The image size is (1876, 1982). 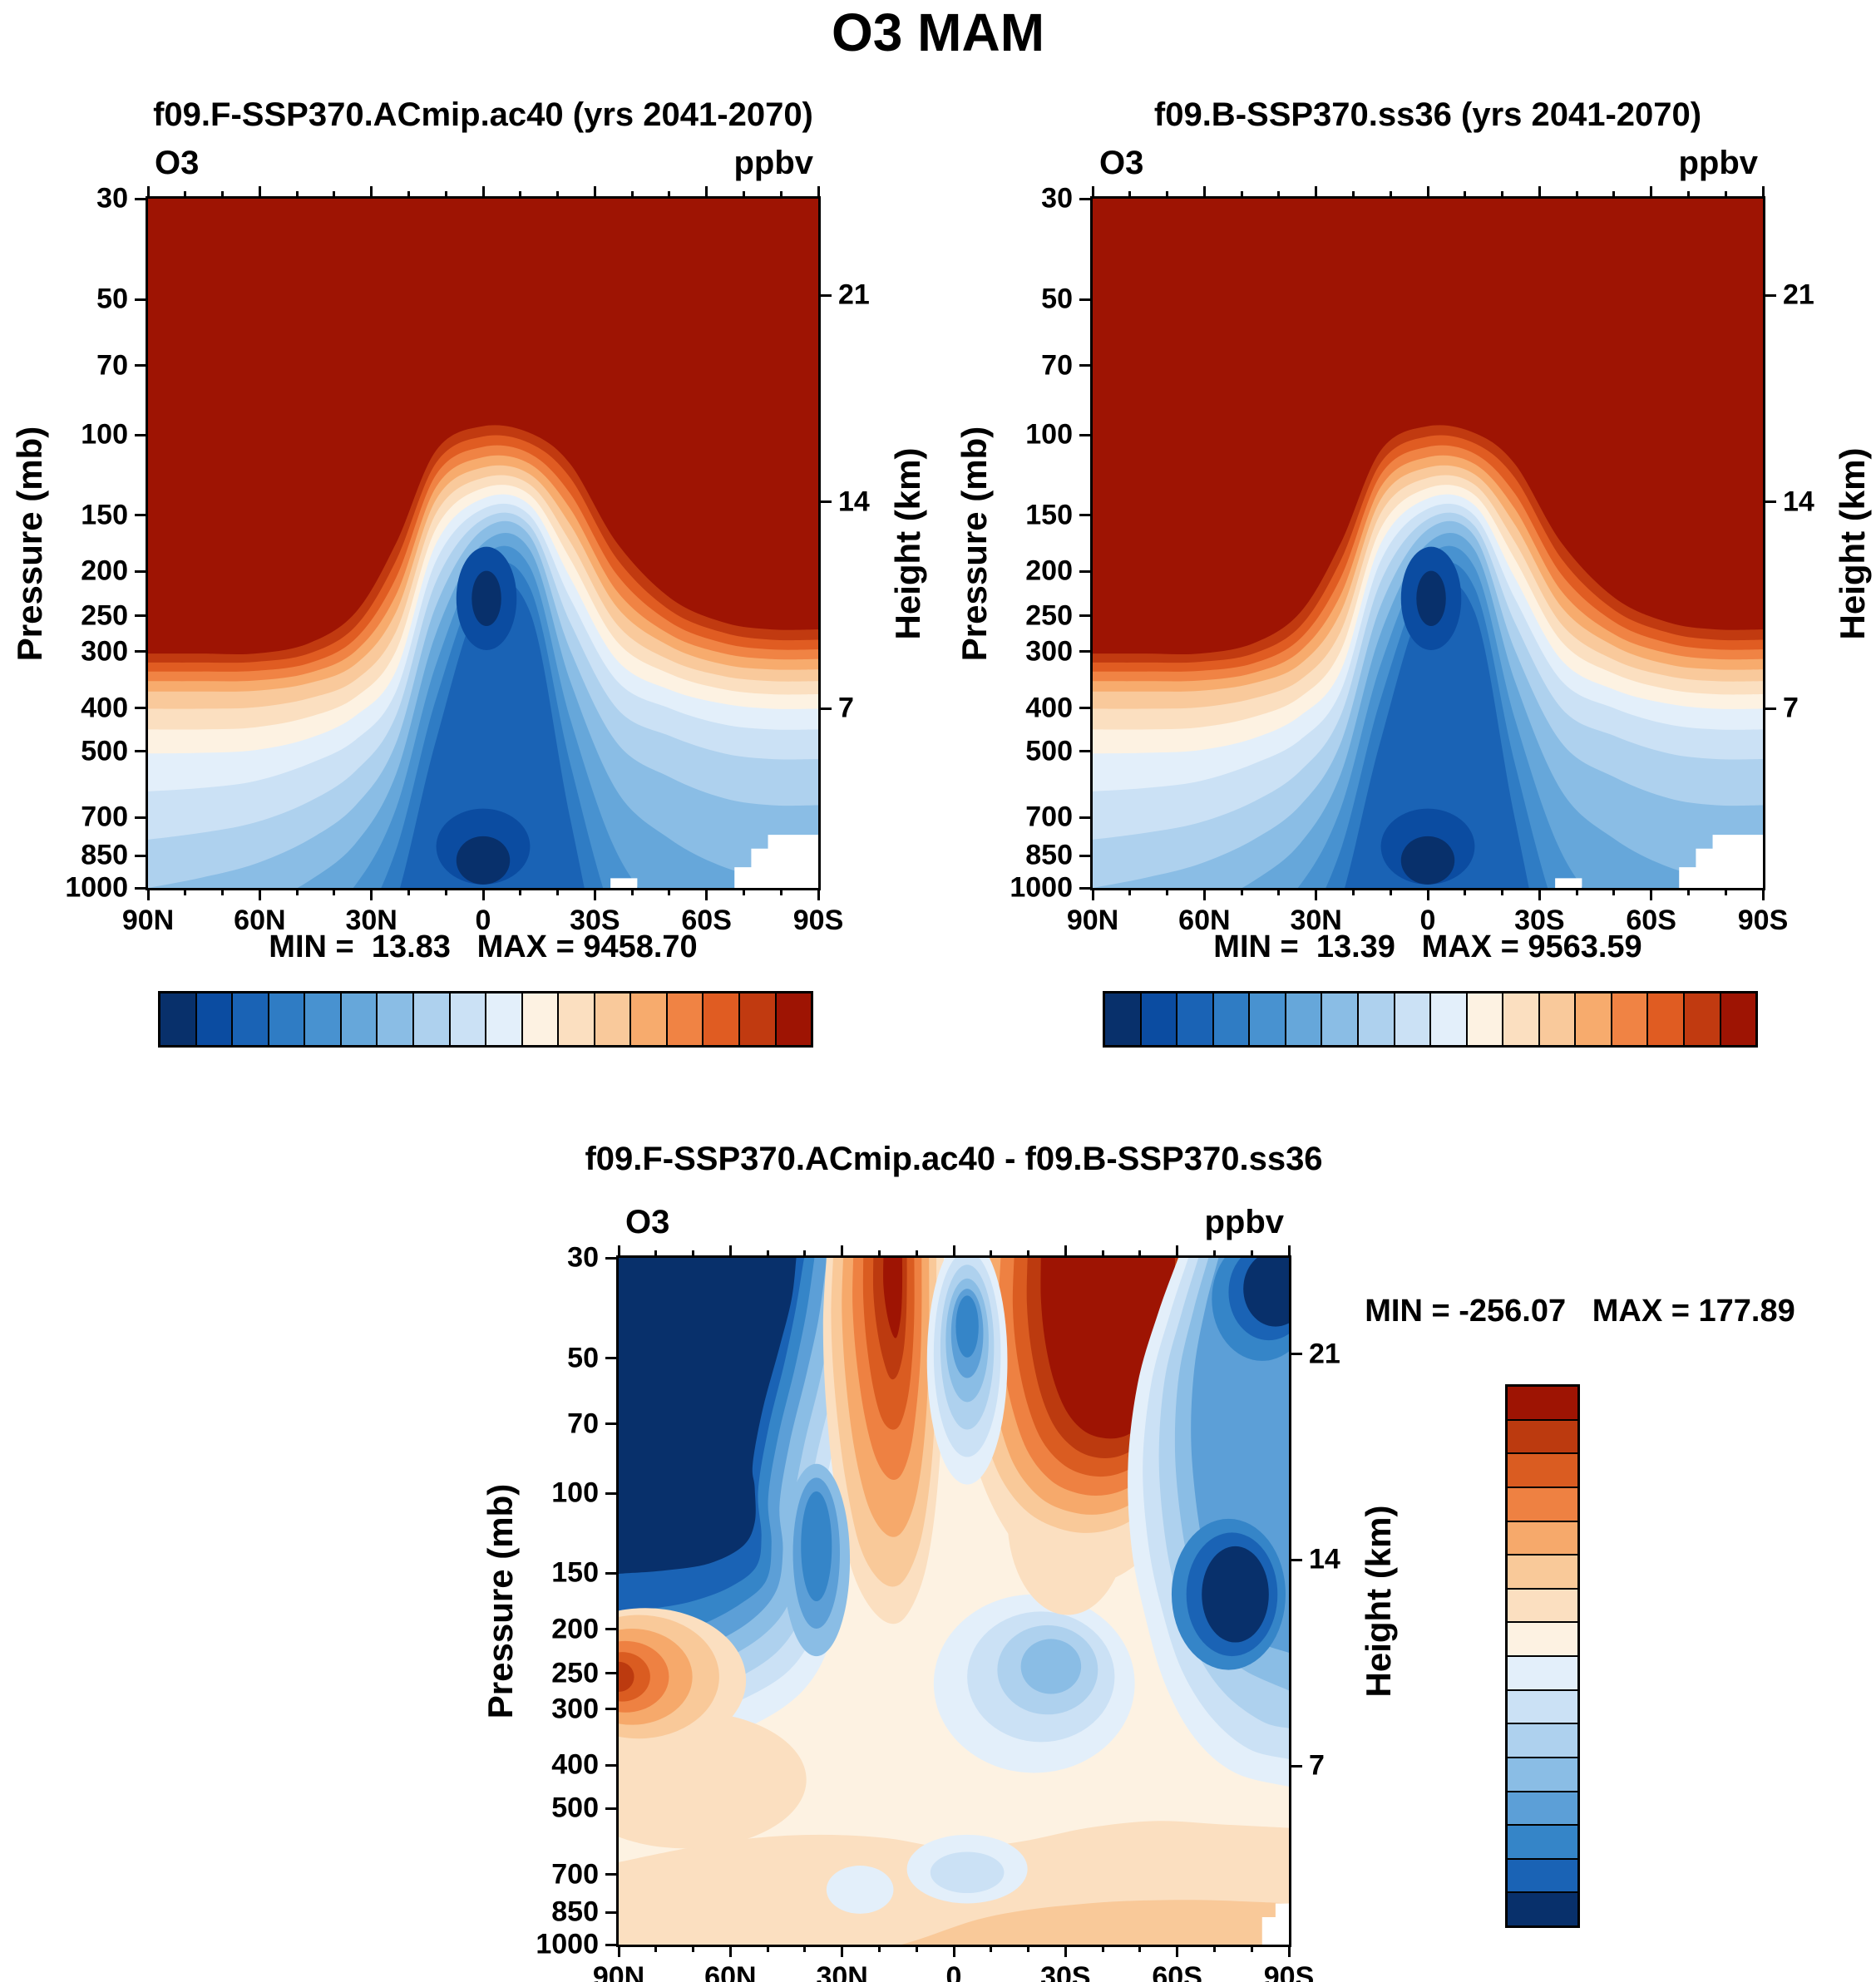 What do you see at coordinates (907, 543) in the screenshot?
I see `height-axis-title: Height (km)` at bounding box center [907, 543].